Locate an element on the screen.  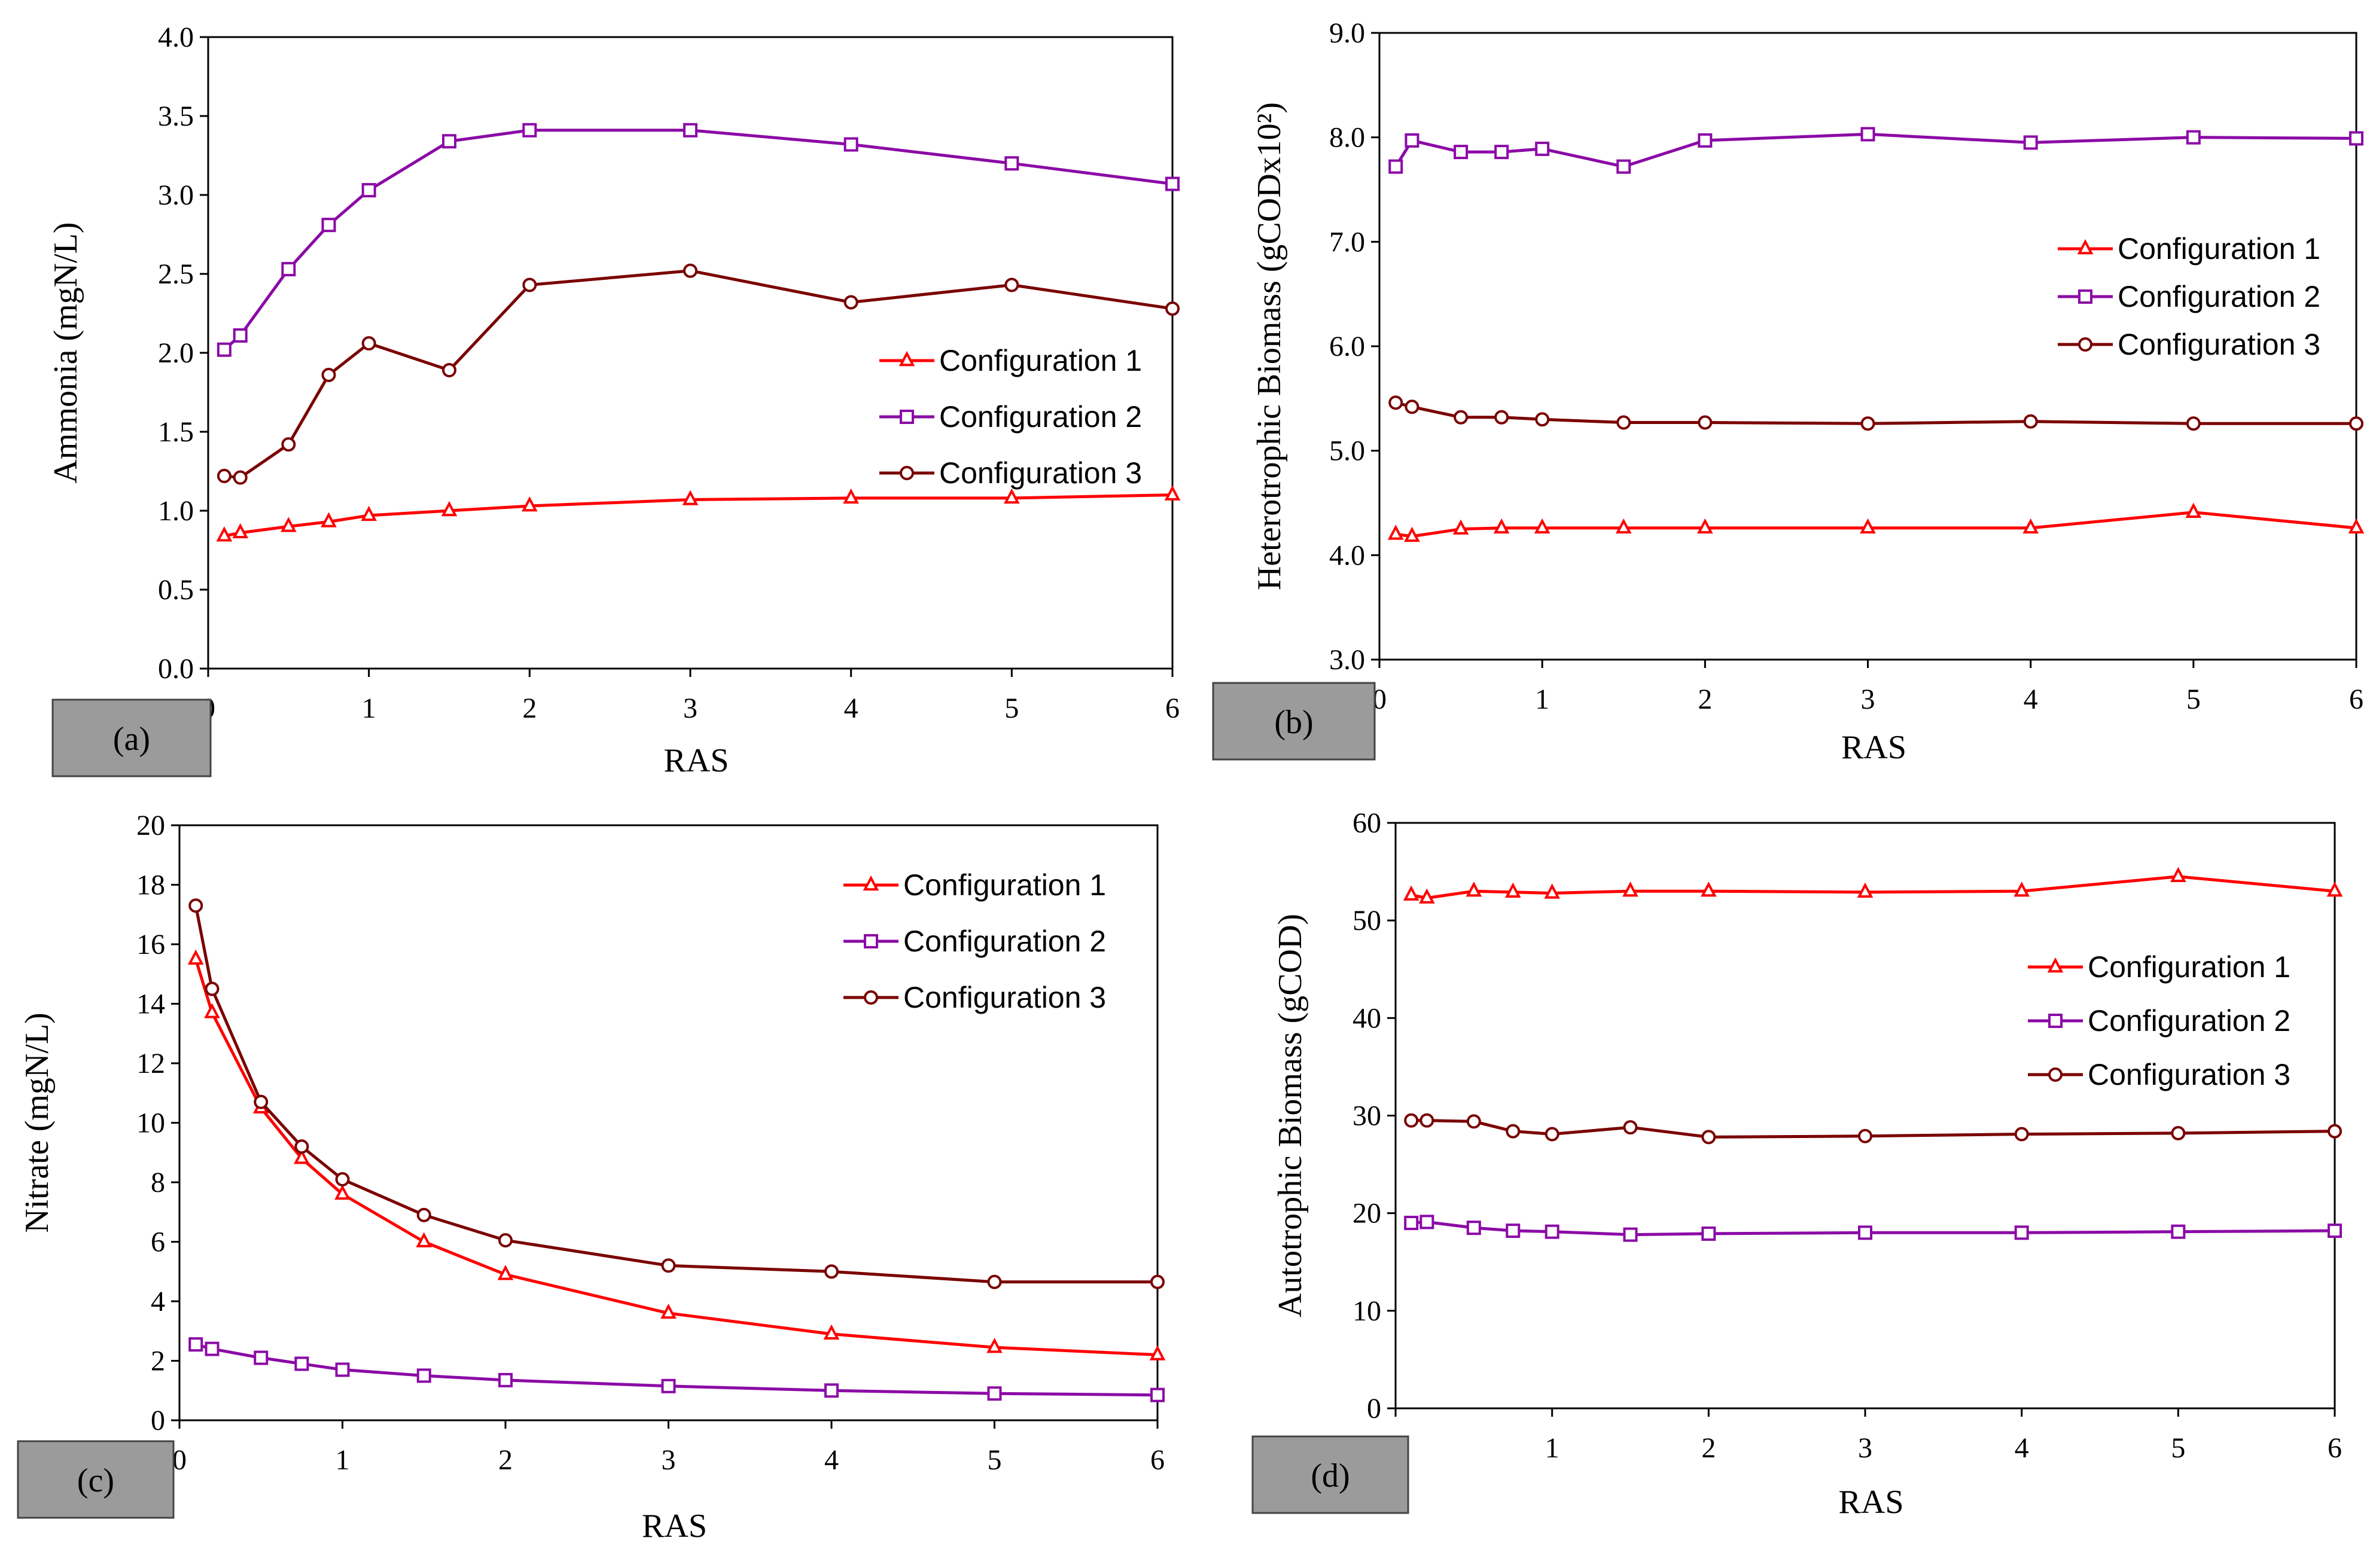
y-tick-label: 60 is located at coordinates (1367, 823).